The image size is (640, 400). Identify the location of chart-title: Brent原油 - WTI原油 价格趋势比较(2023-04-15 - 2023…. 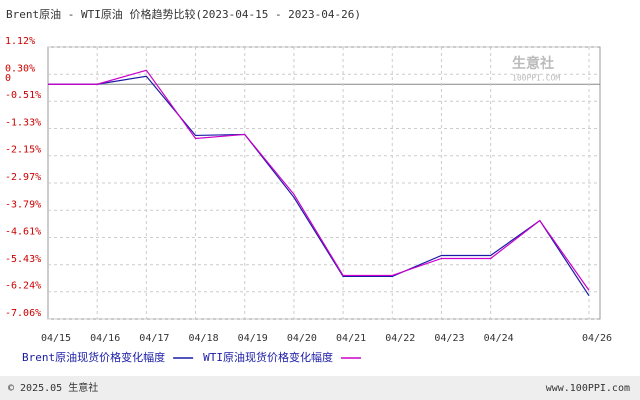
(183, 14).